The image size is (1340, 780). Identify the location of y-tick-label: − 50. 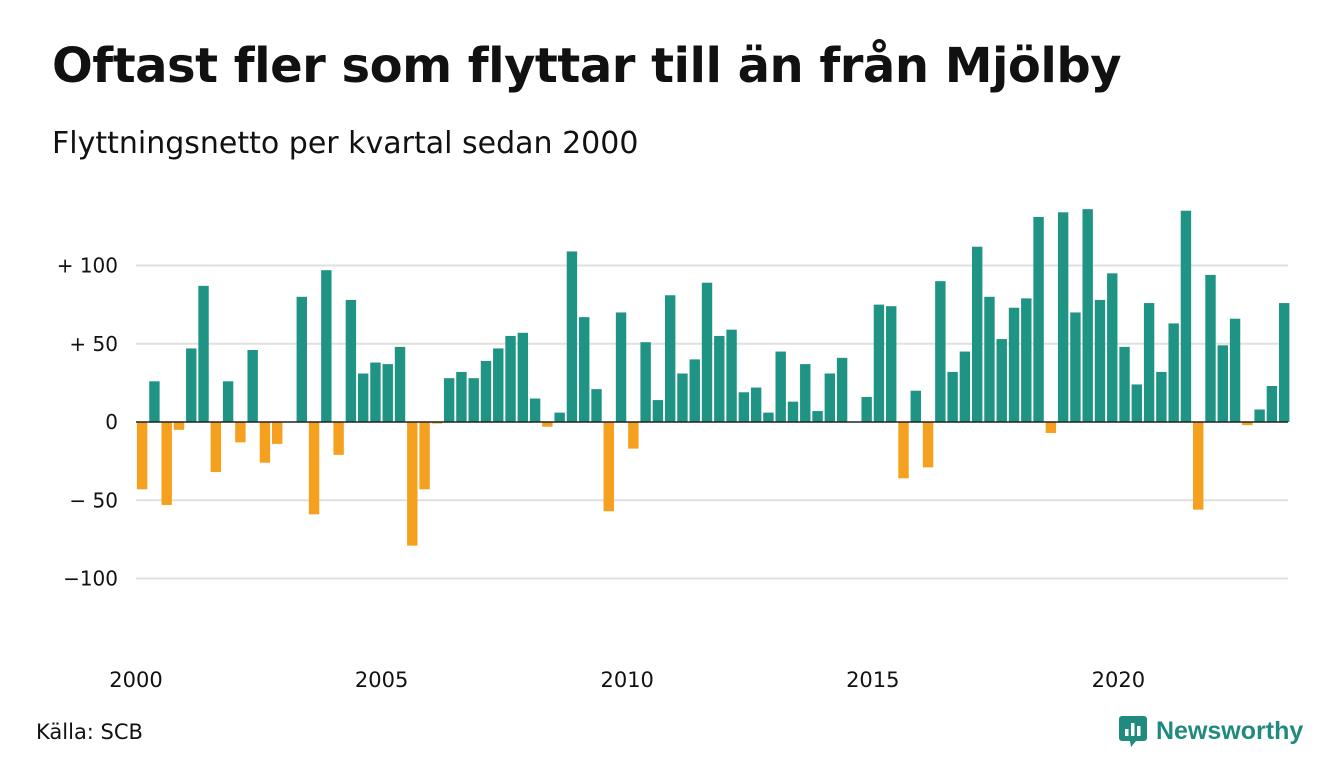
(93, 500).